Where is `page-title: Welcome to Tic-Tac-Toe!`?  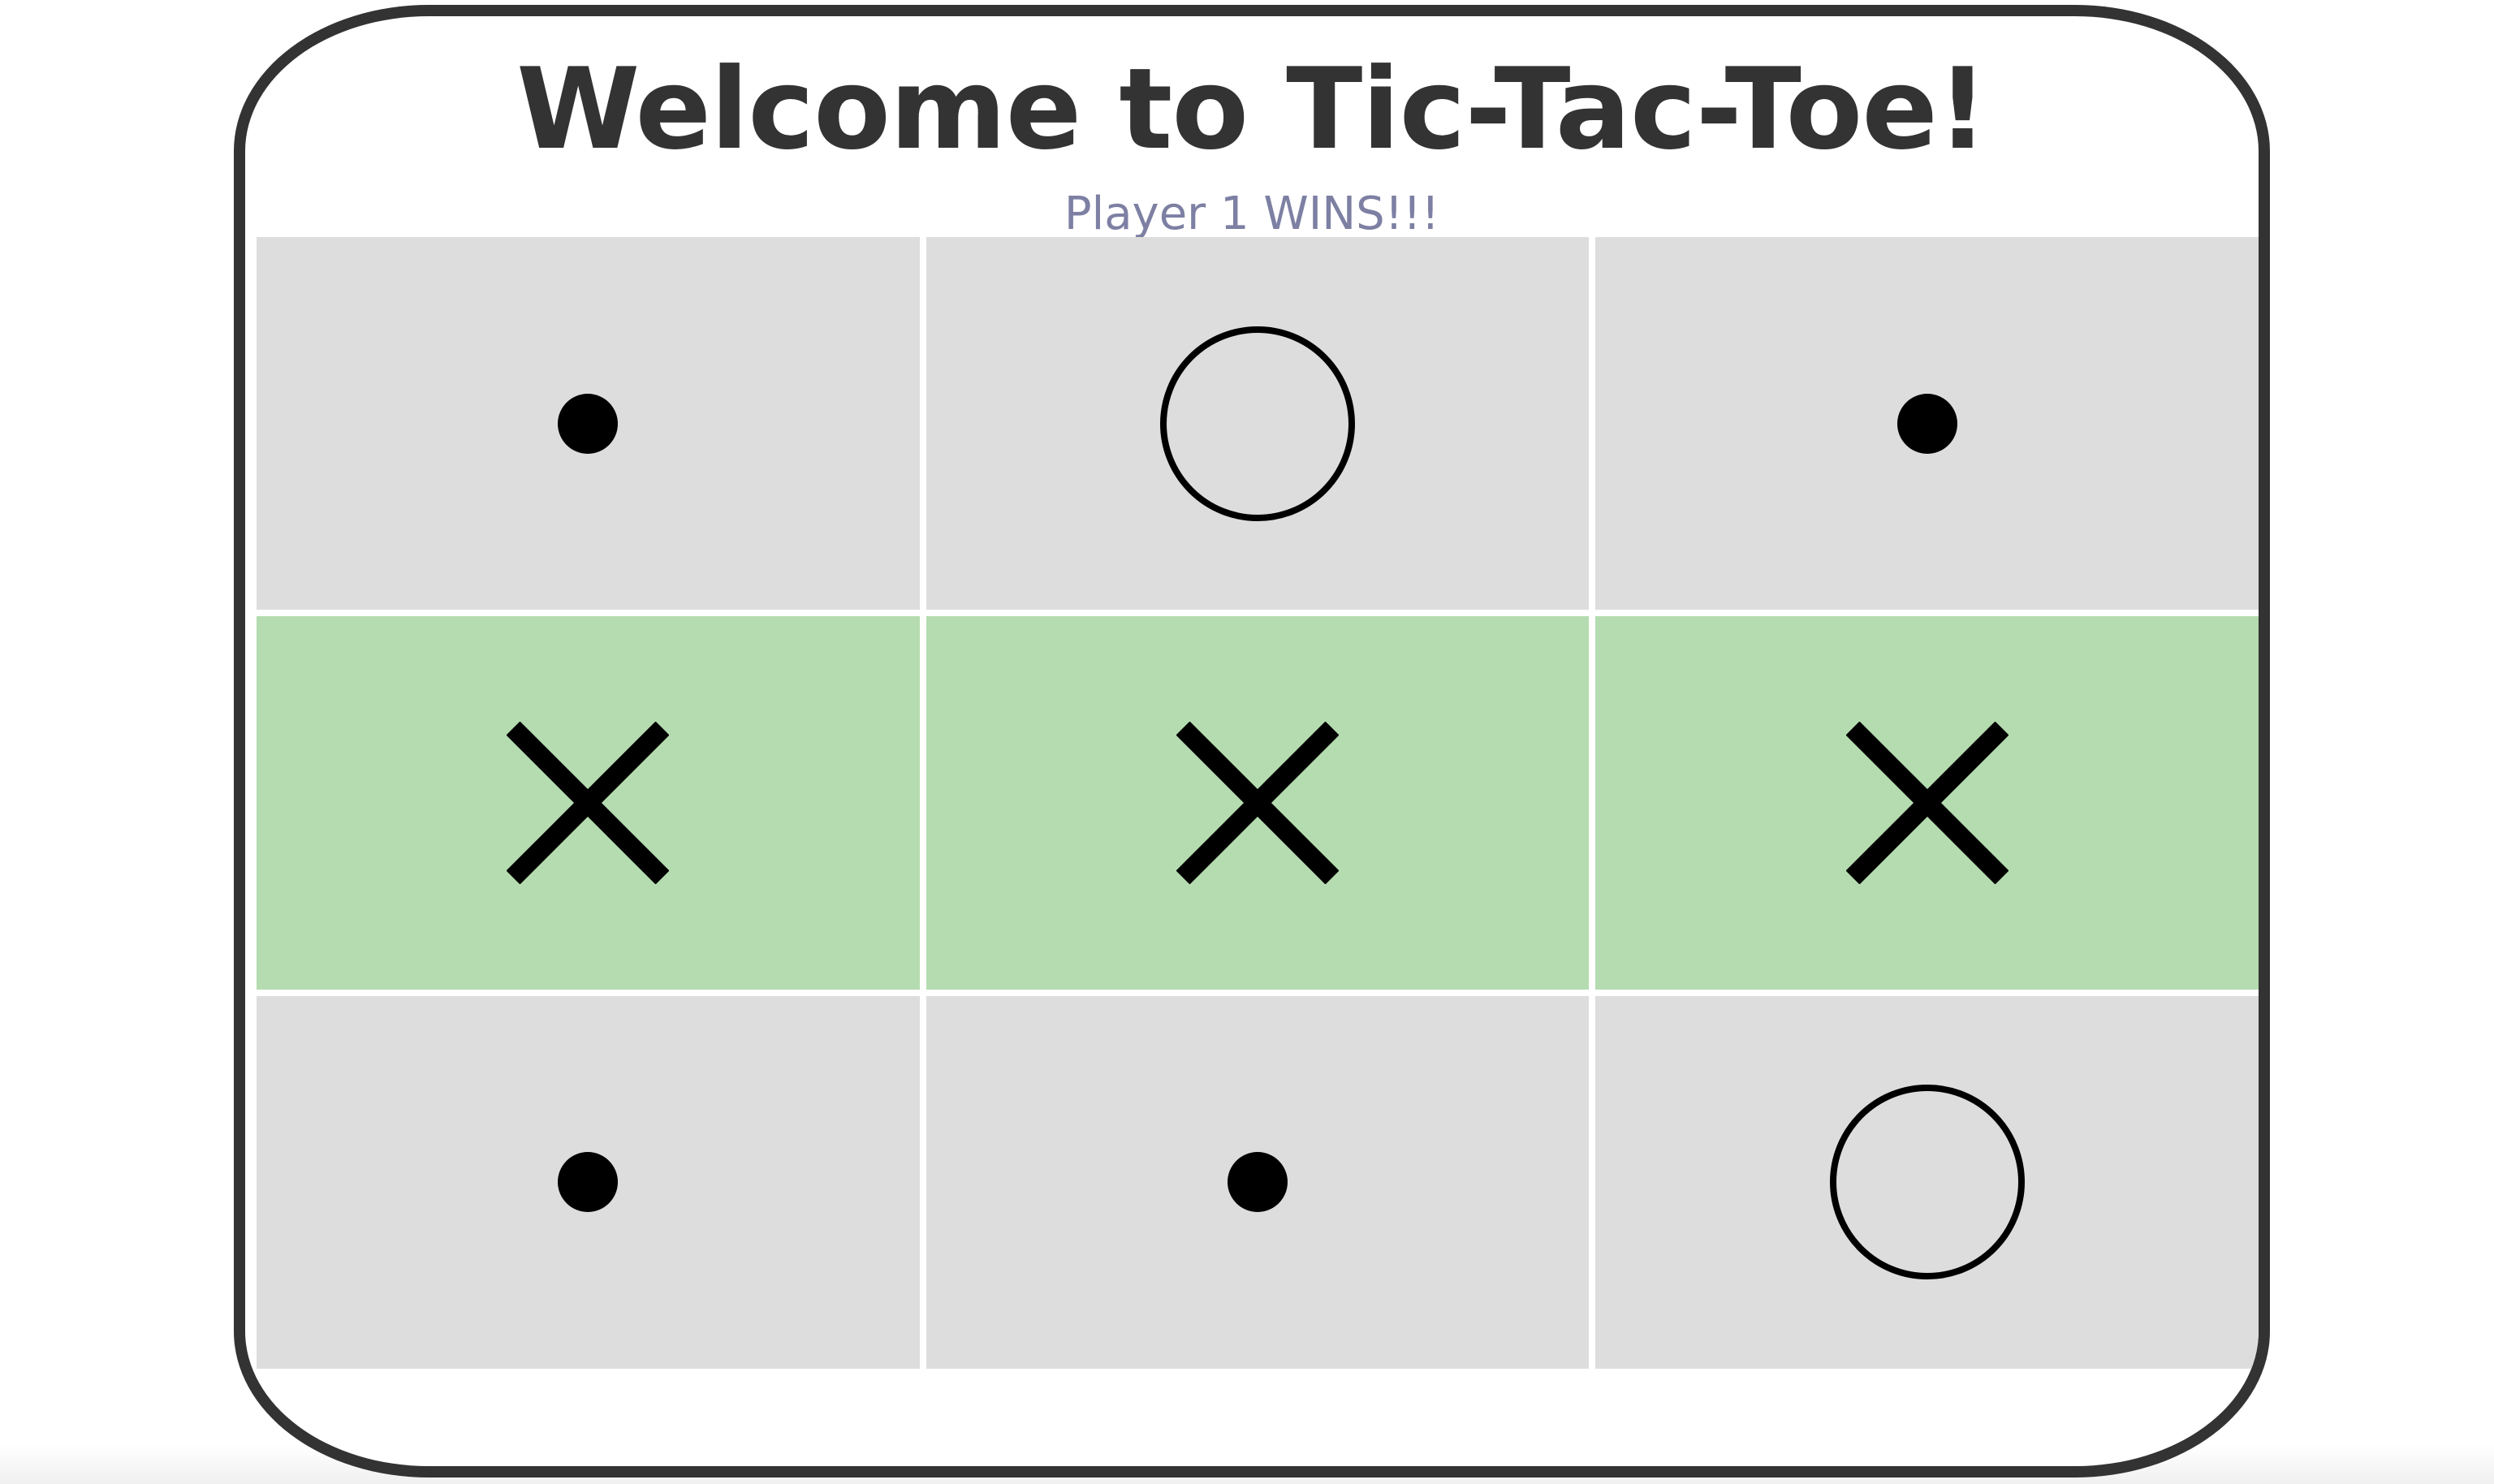 page-title: Welcome to Tic-Tac-Toe! is located at coordinates (1252, 109).